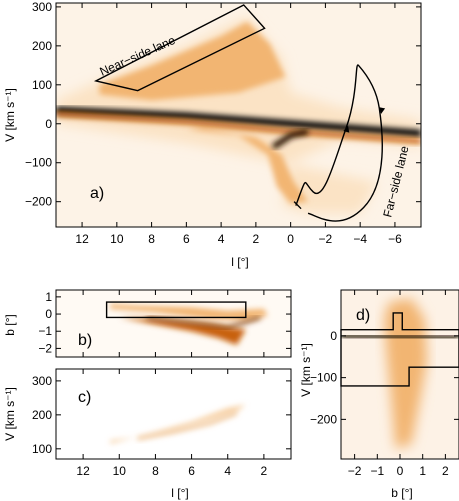  What do you see at coordinates (290, 139) in the screenshot?
I see `center-emission` at bounding box center [290, 139].